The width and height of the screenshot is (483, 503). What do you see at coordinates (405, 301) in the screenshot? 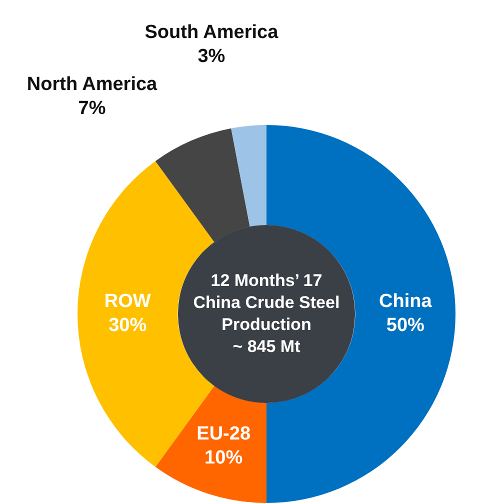
I see `slice-label: China` at bounding box center [405, 301].